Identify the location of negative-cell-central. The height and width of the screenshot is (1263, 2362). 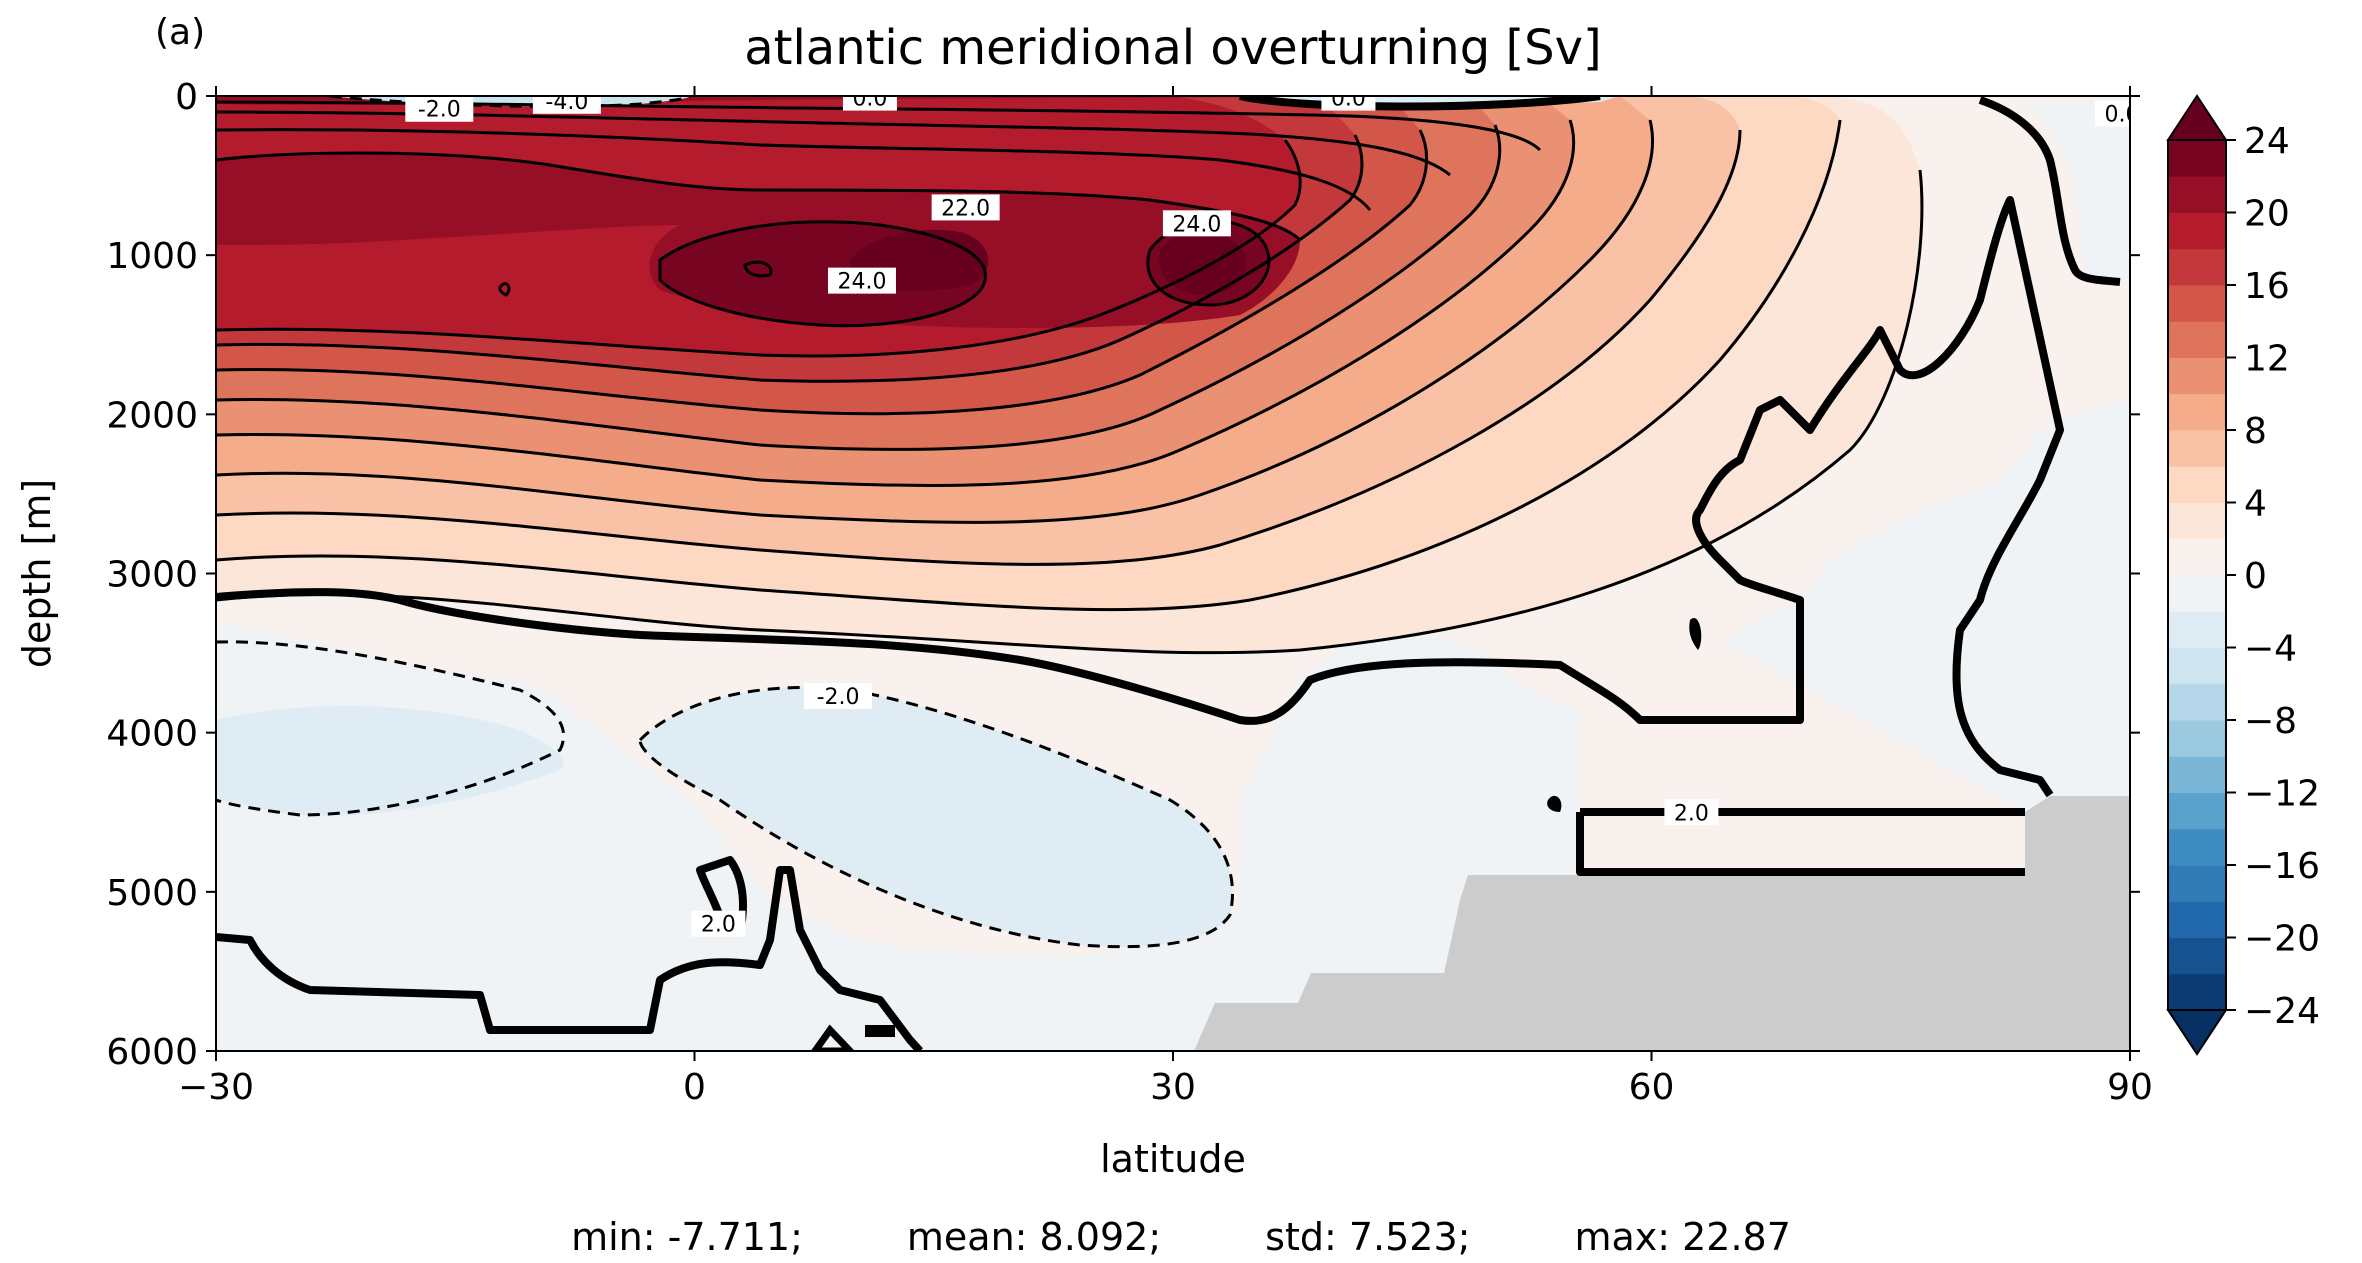
(936, 817).